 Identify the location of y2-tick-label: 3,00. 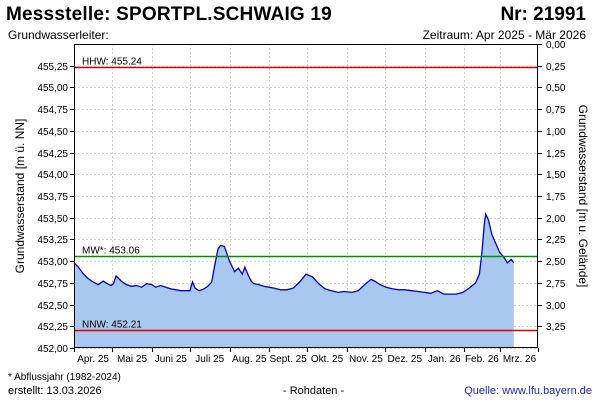
(556, 306).